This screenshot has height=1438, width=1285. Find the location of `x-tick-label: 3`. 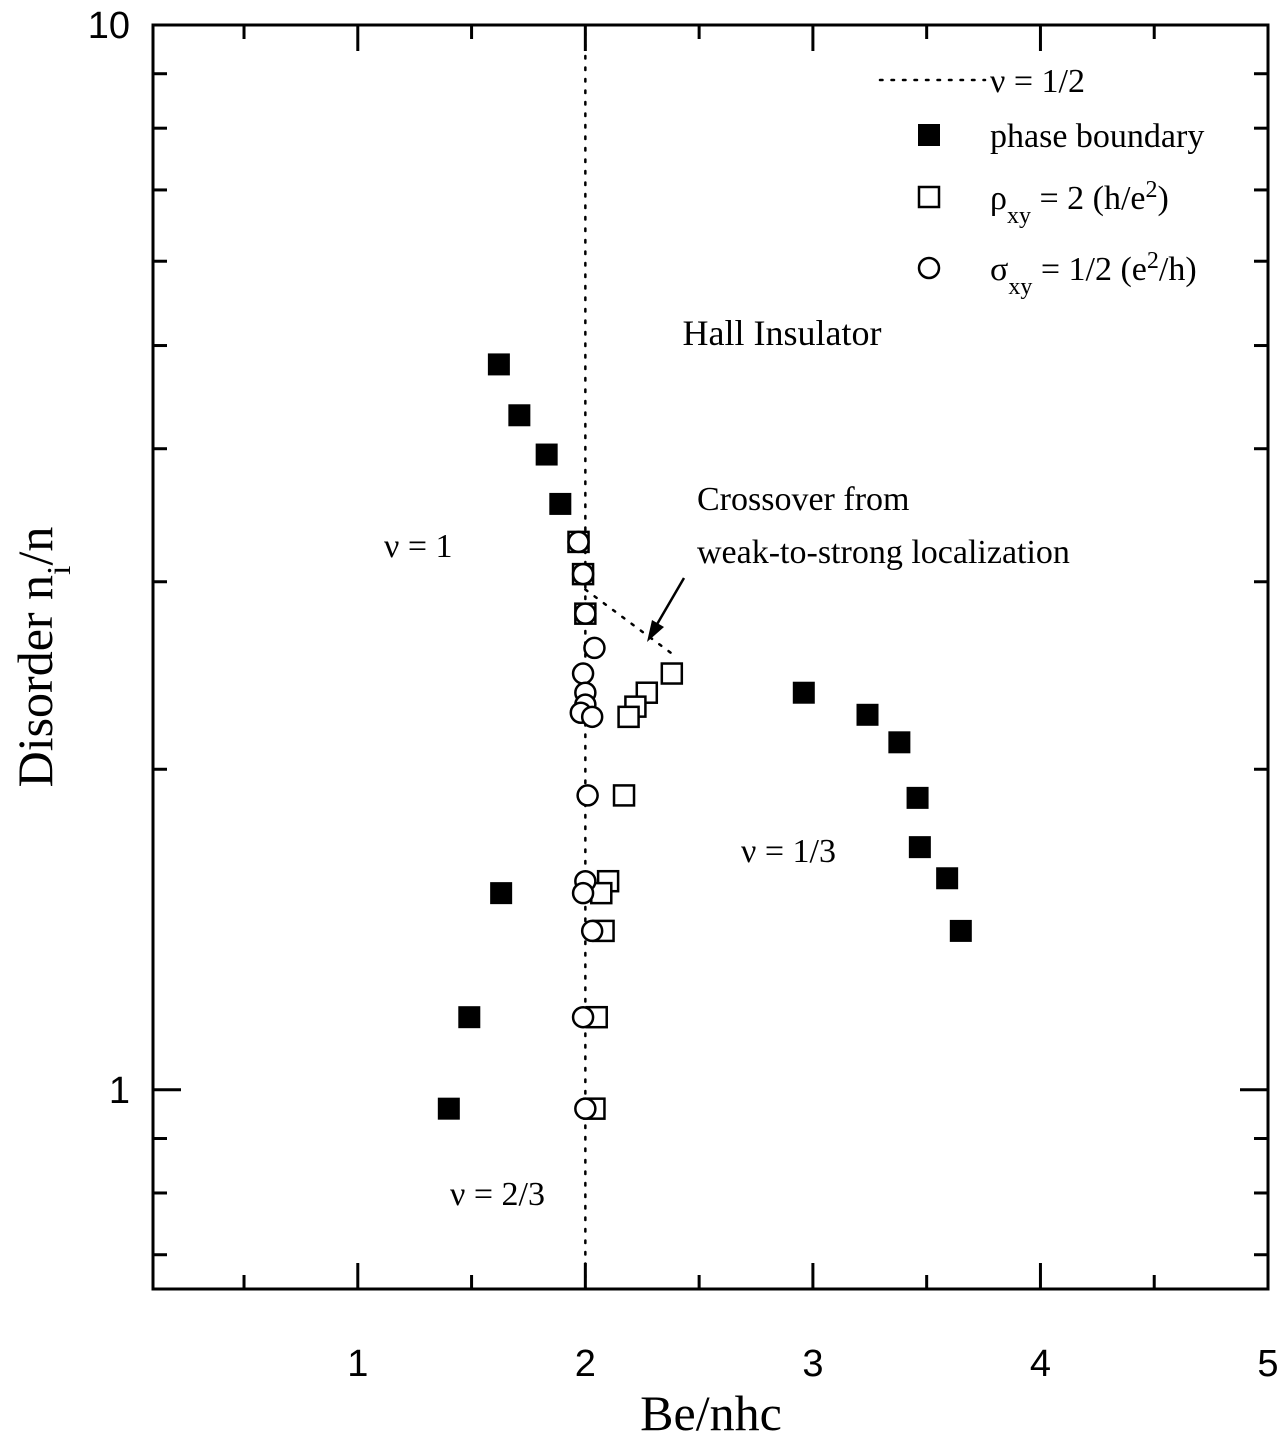

x-tick-label: 3 is located at coordinates (812, 1364).